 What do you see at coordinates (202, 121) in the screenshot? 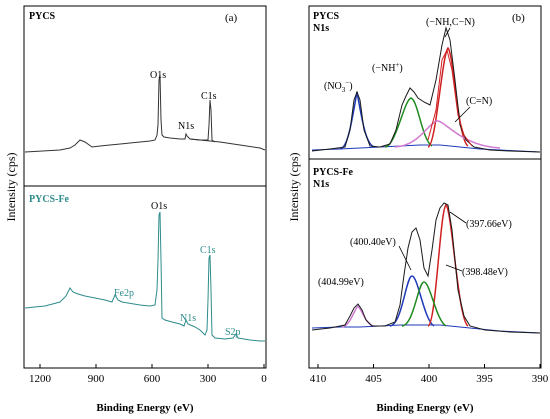
I see `panel-a-top-c1s-peak` at bounding box center [202, 121].